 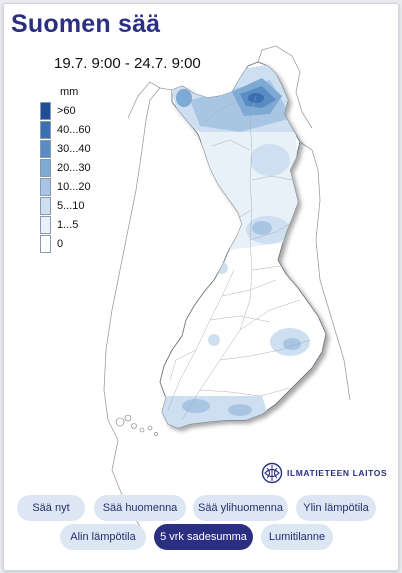 What do you see at coordinates (69, 92) in the screenshot?
I see `legend-unit: mm` at bounding box center [69, 92].